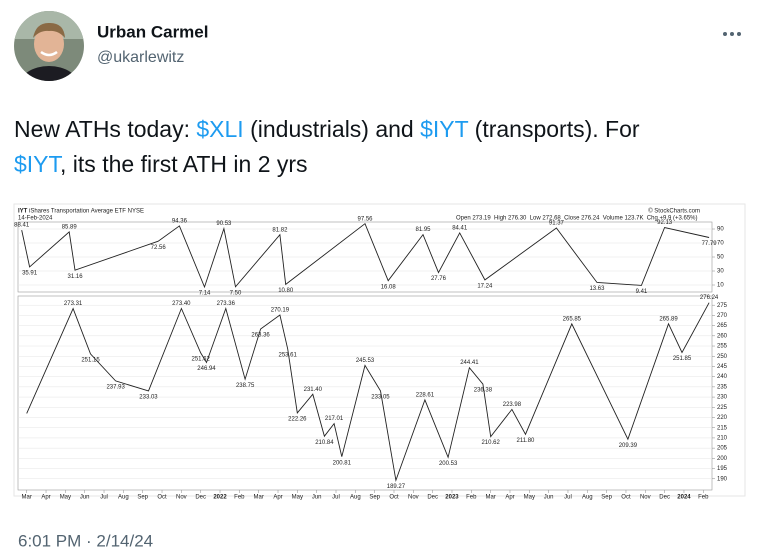 The width and height of the screenshot is (758, 559). Describe the element at coordinates (205, 294) in the screenshot. I see `data-label: 7.14` at that location.